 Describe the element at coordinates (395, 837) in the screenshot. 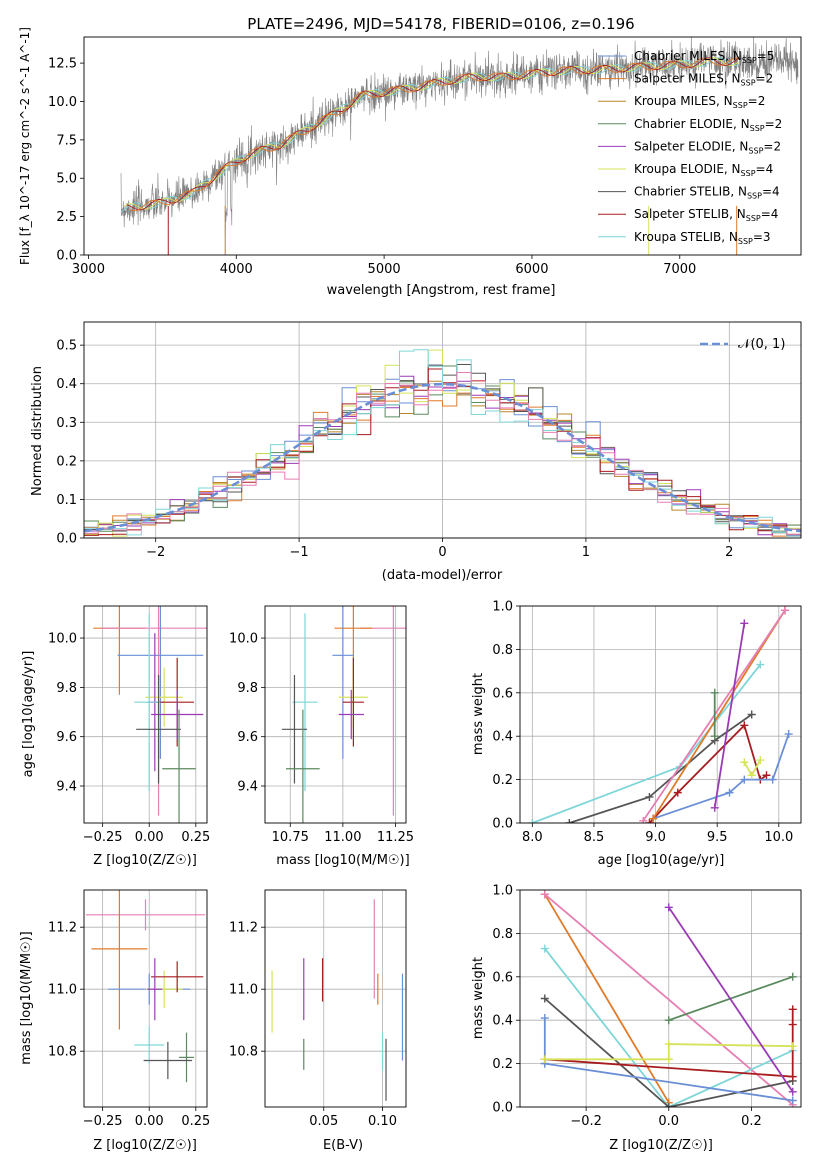

I see `x-tick-label: 11.25` at that location.